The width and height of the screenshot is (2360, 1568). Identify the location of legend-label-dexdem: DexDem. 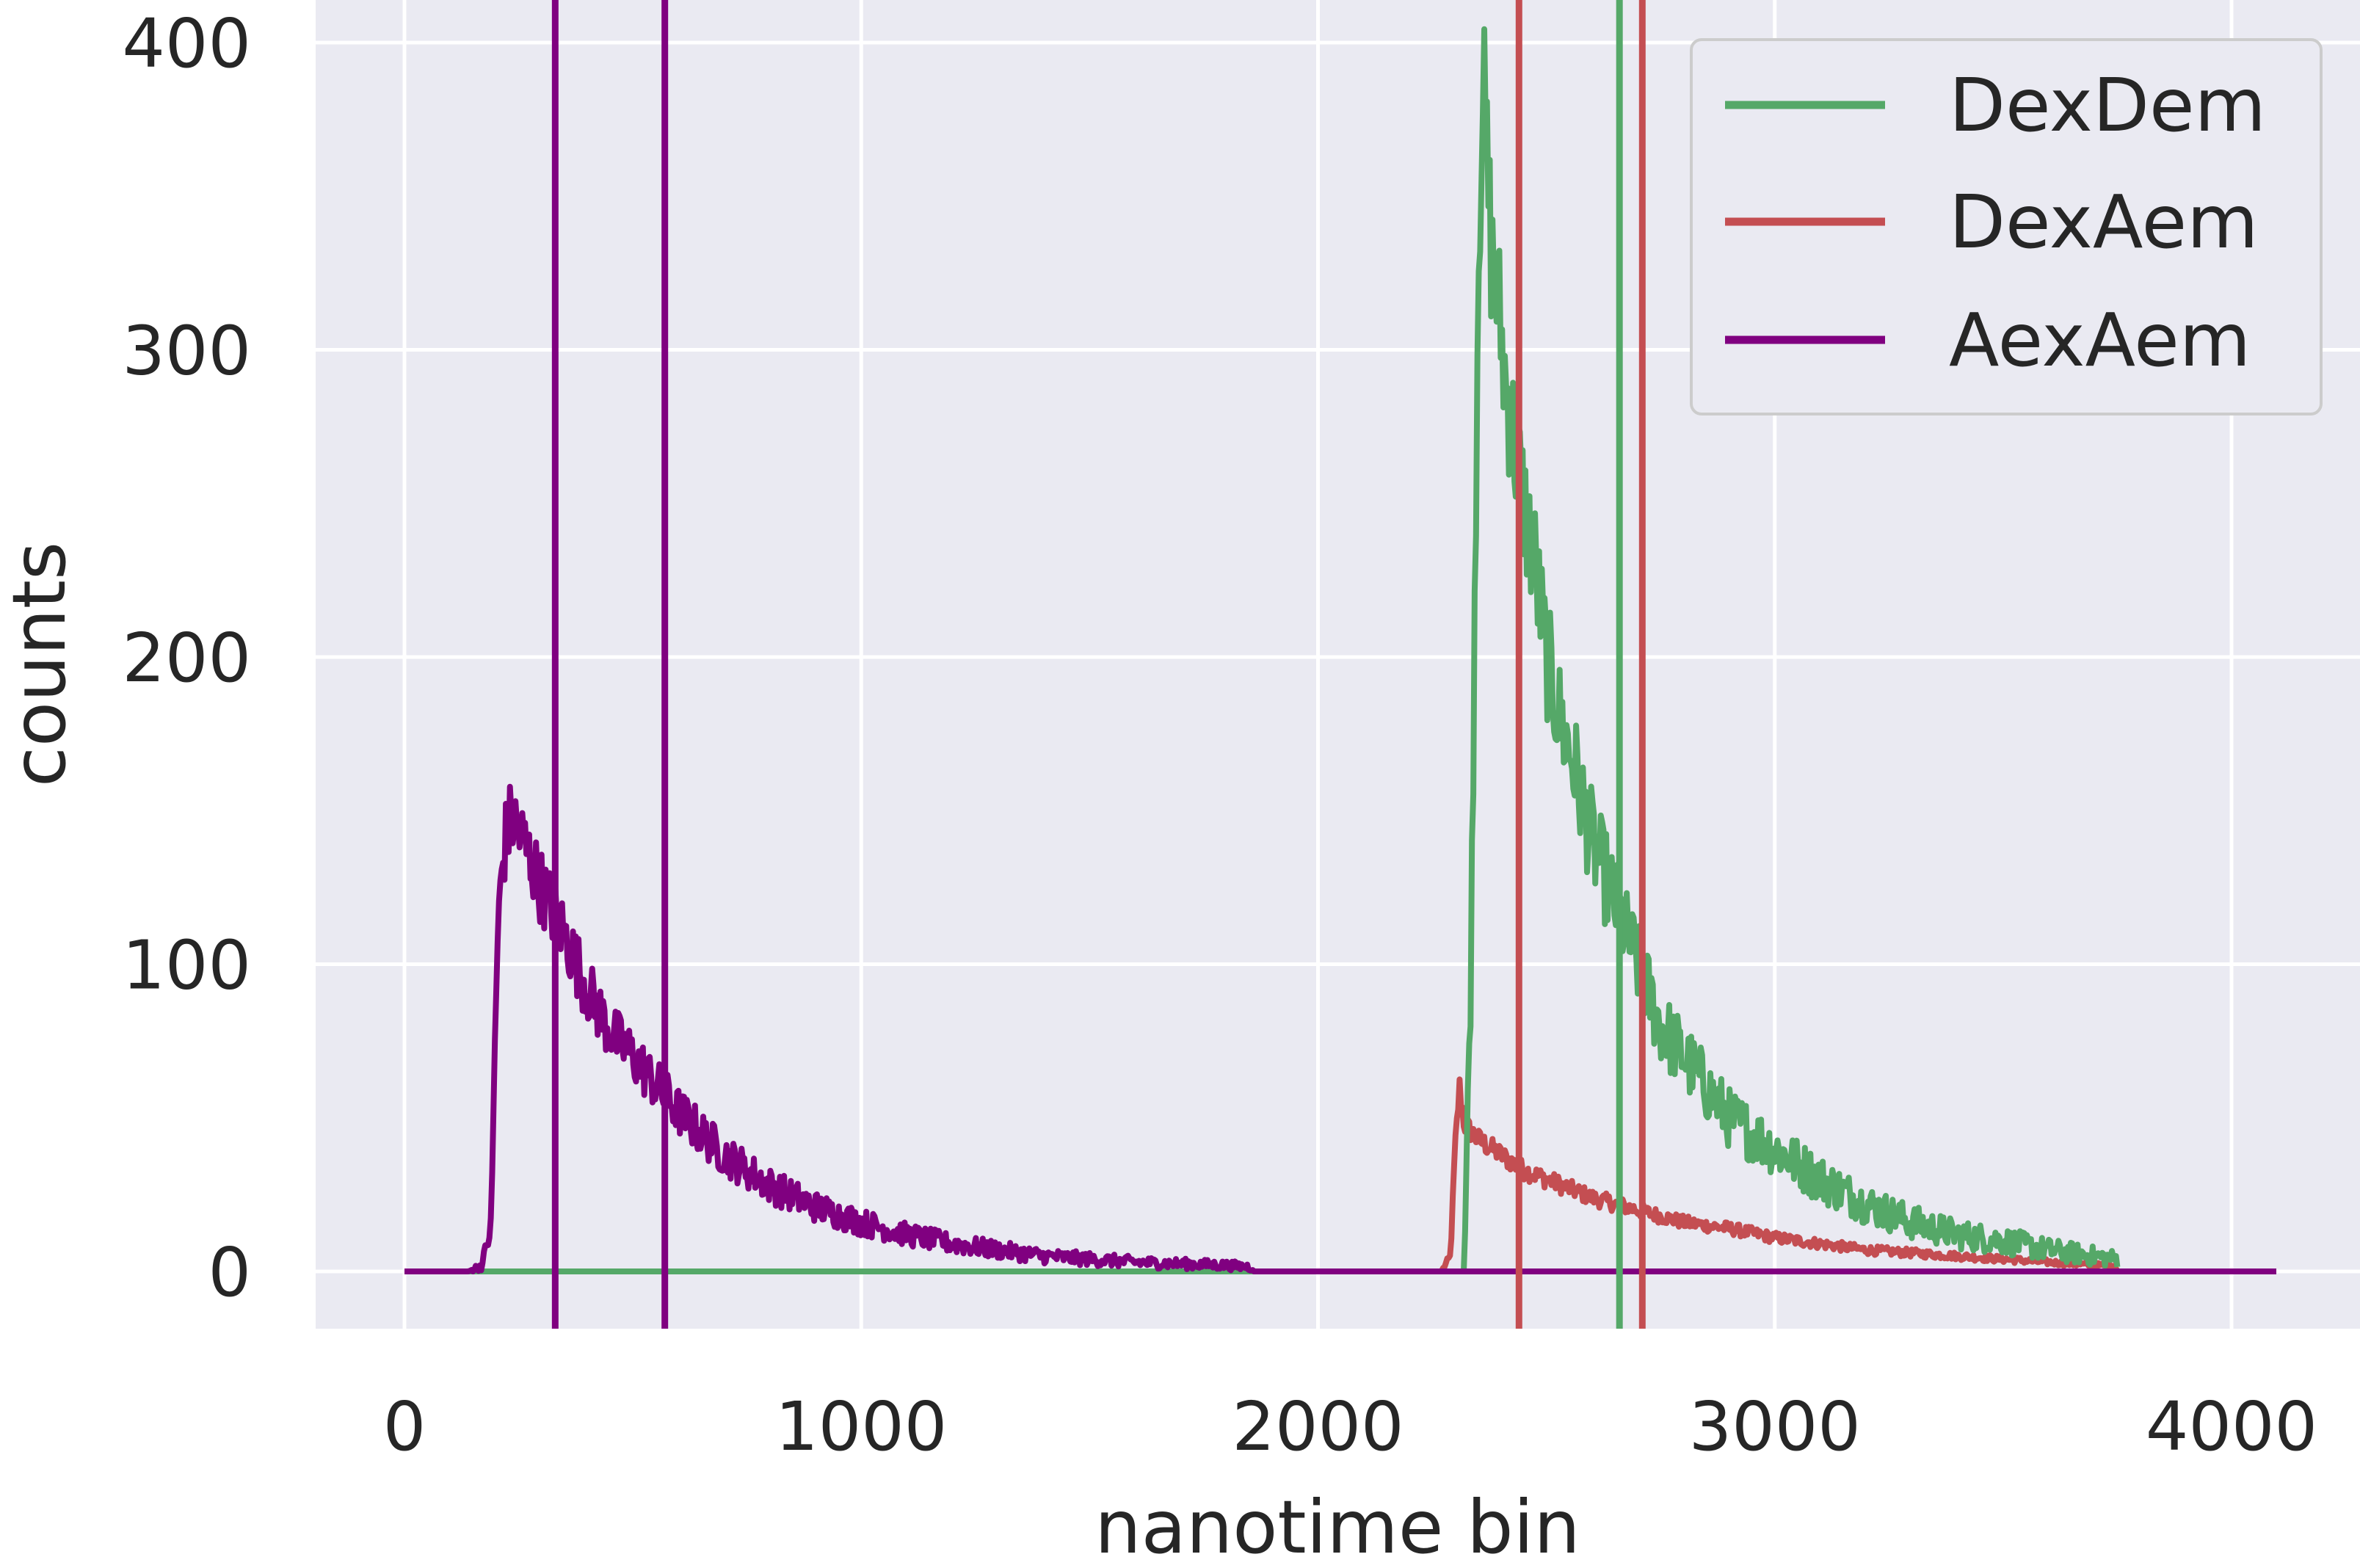
(2107, 105).